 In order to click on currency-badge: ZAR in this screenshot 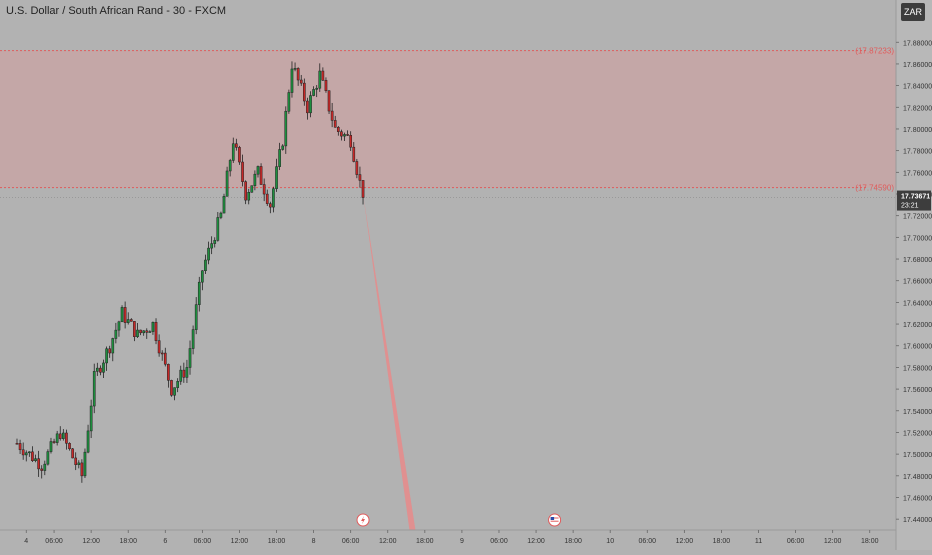, I will do `click(913, 12)`.